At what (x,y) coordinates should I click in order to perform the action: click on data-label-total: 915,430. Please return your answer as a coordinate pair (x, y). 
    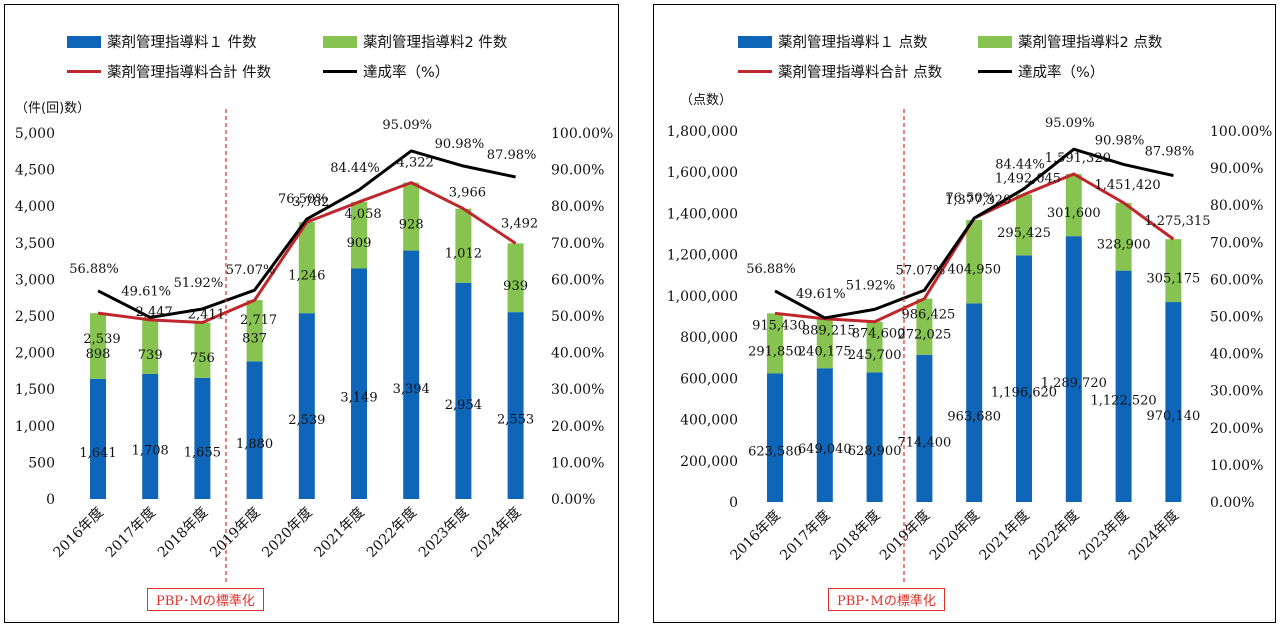
    Looking at the image, I should click on (779, 325).